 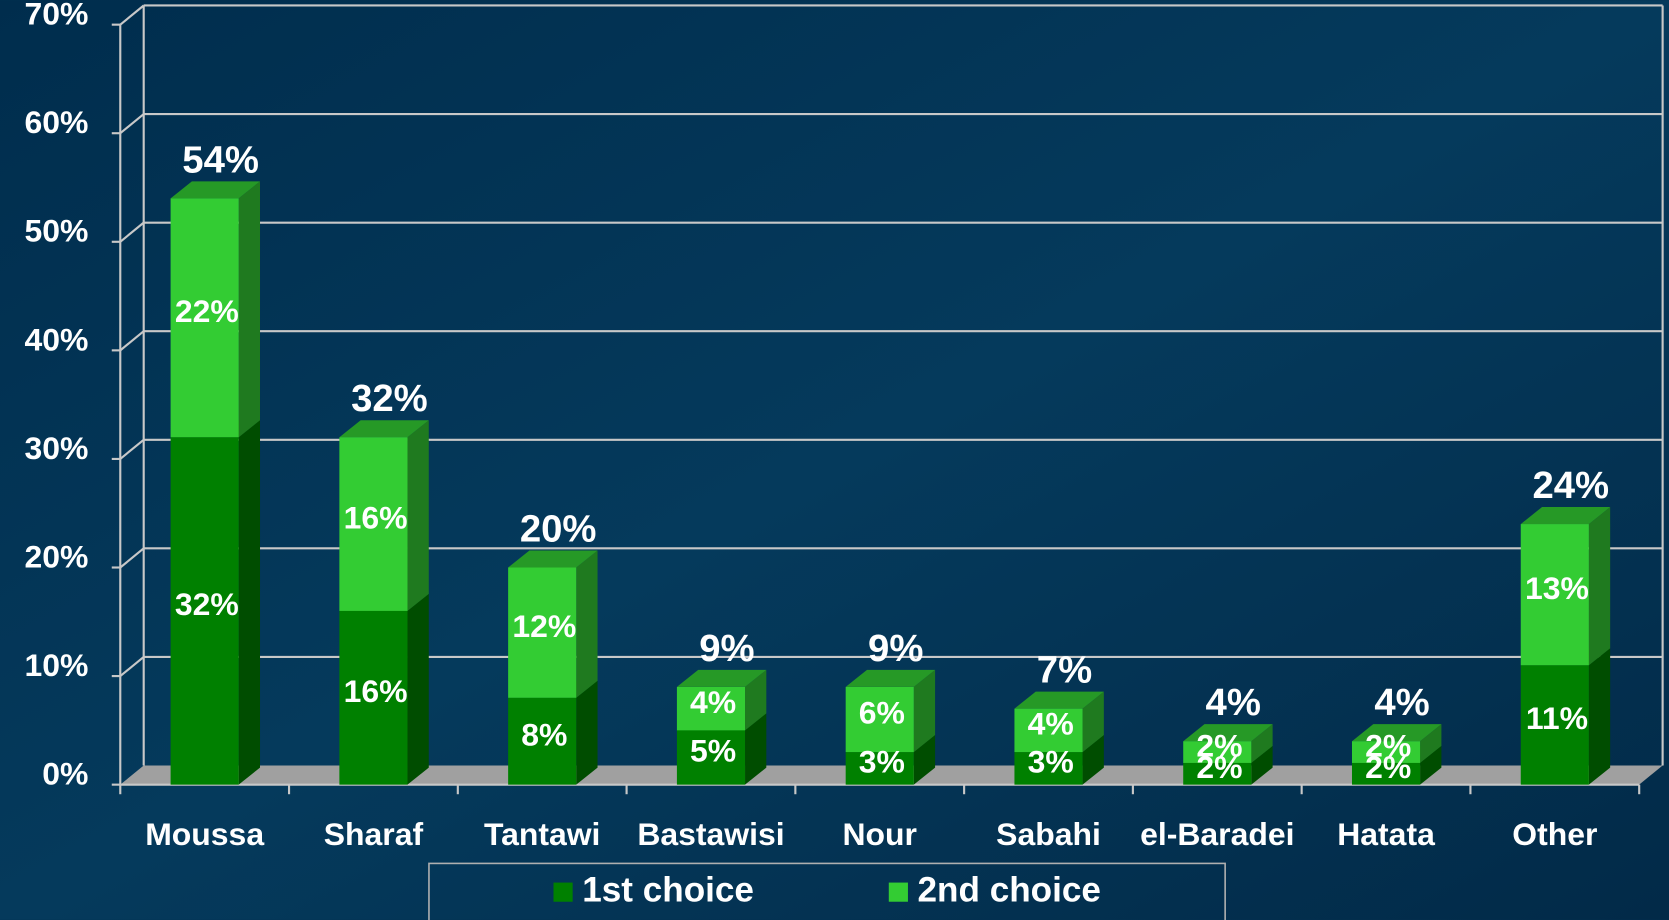 I want to click on data-label: 22%, so click(x=207, y=311).